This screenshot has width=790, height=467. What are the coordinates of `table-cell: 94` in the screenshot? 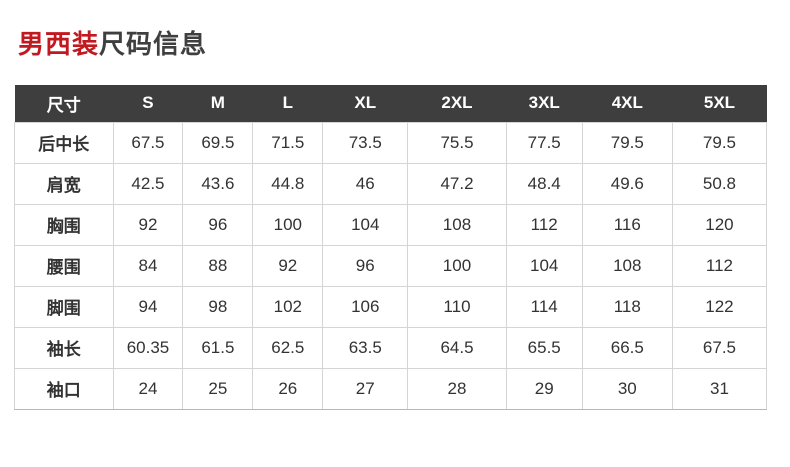 It's located at (148, 306).